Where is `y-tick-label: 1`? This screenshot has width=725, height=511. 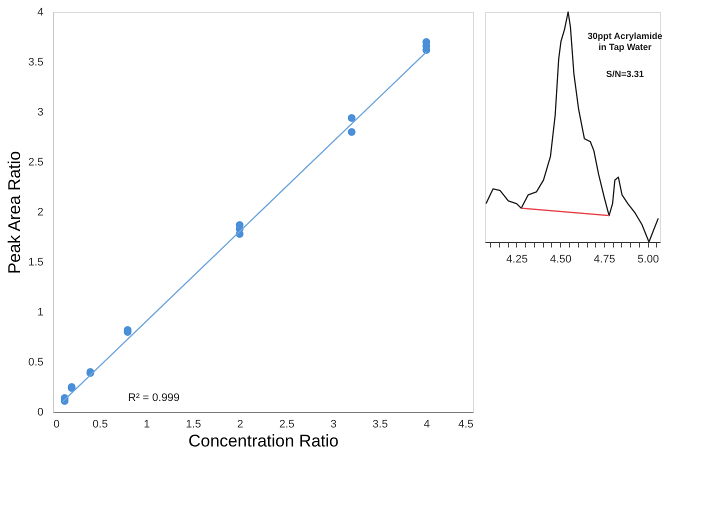 y-tick-label: 1 is located at coordinates (40, 312).